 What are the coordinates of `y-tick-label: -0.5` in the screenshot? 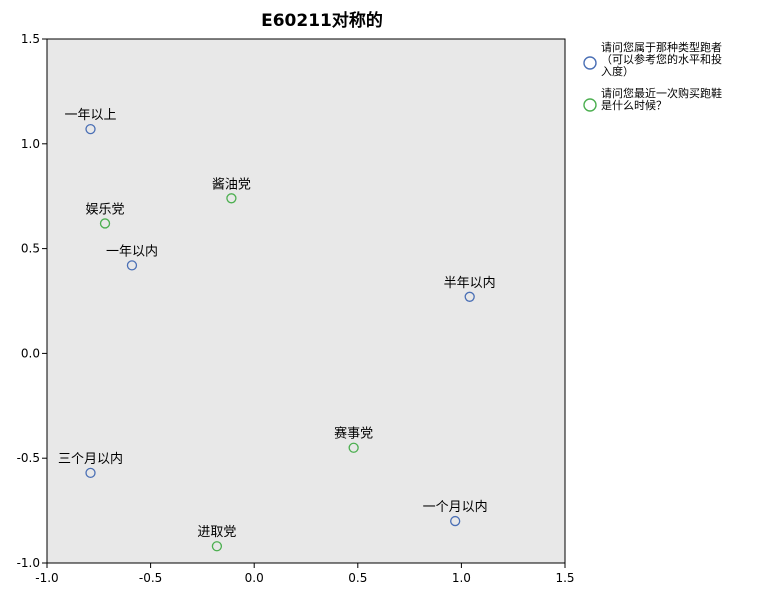 It's located at (28, 458).